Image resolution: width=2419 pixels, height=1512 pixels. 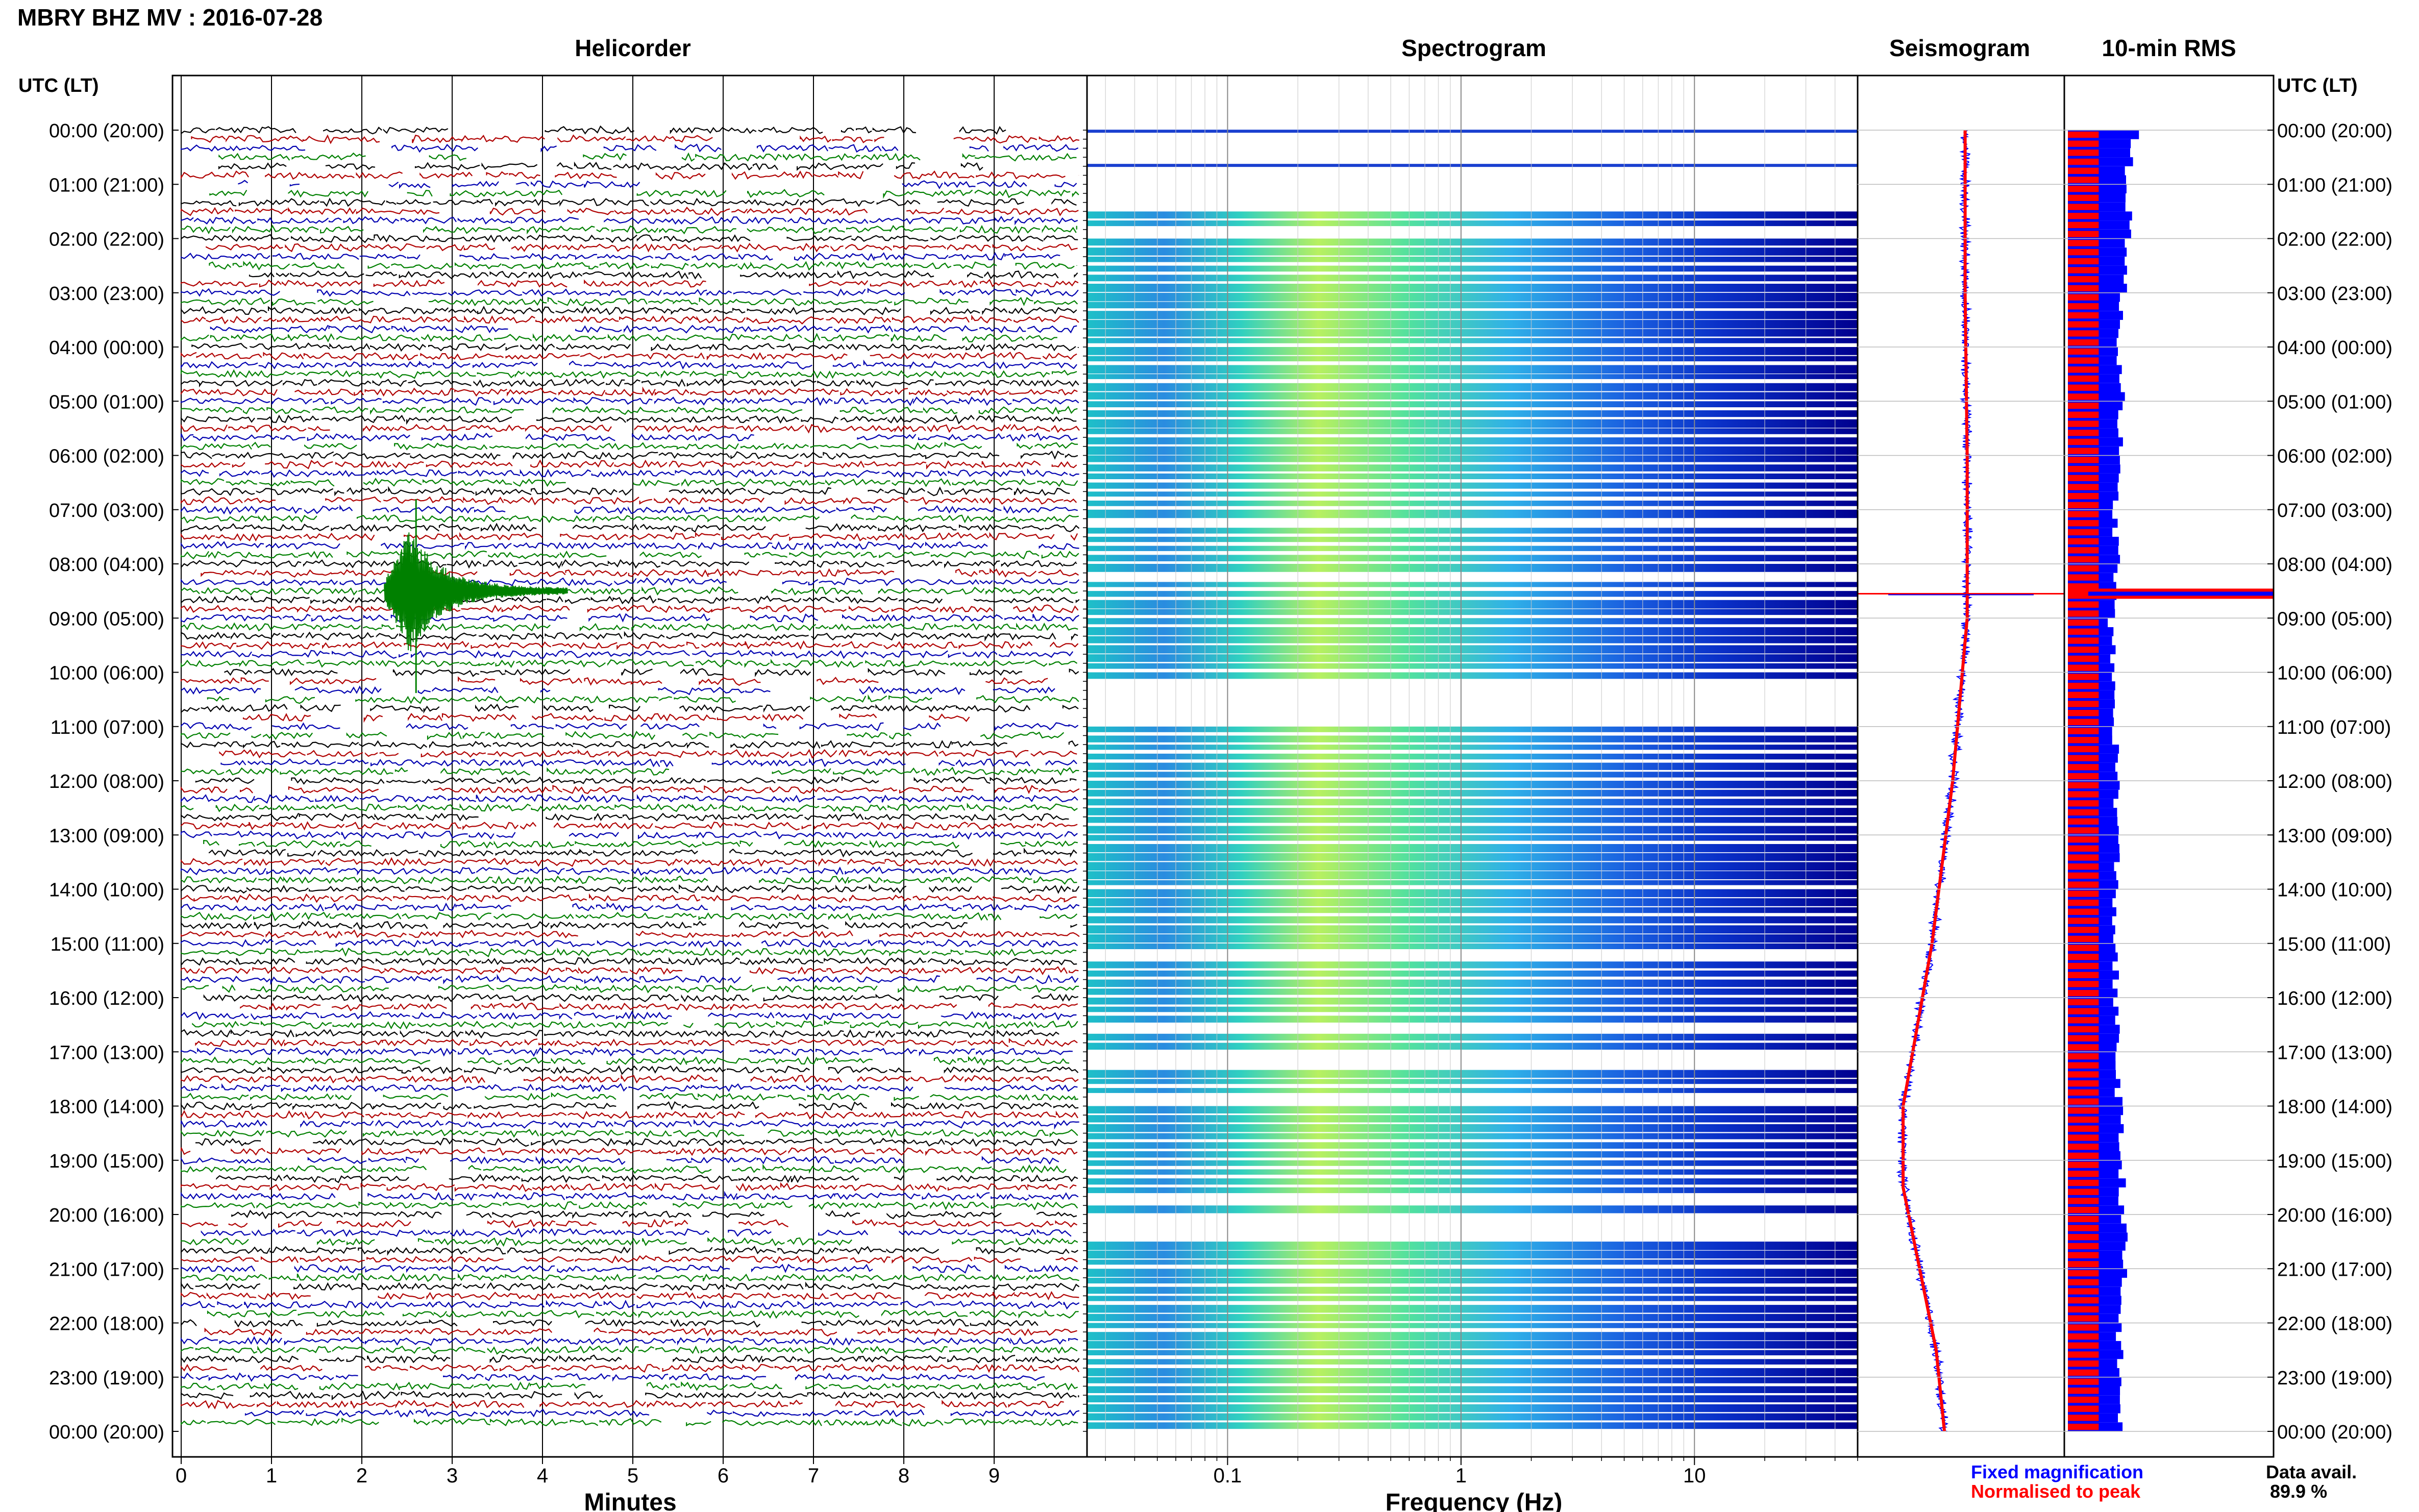 I want to click on time-label-right: 08:00 (04:00), so click(x=2334, y=565).